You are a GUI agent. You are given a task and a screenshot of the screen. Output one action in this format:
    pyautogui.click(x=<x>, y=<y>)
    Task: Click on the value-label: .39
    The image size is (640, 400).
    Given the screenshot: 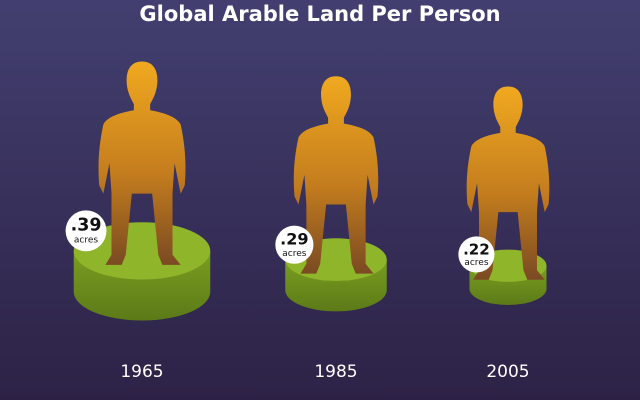 What is the action you would take?
    pyautogui.click(x=86, y=226)
    